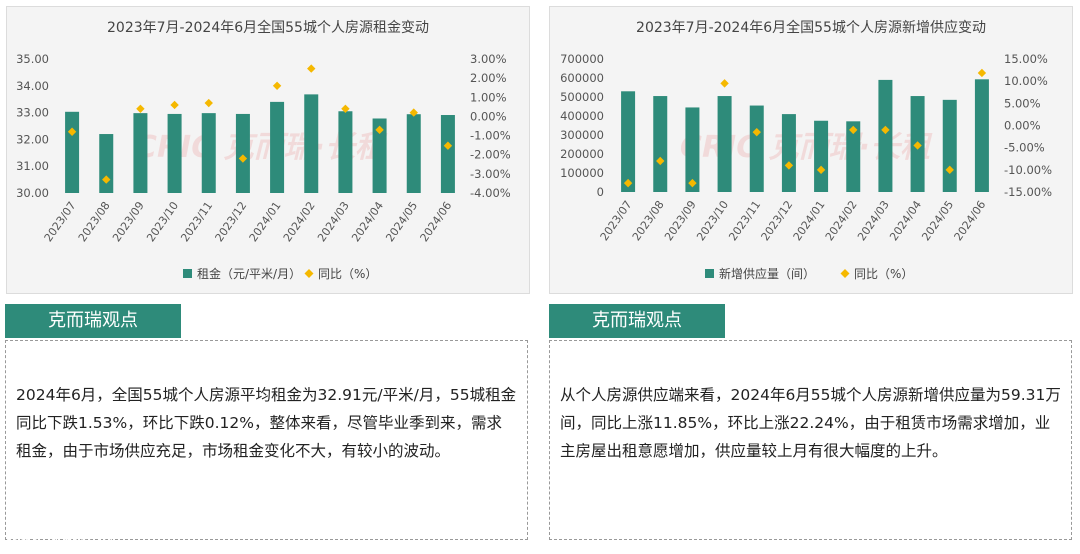  Describe the element at coordinates (490, 193) in the screenshot. I see `y-right-tick: -4.00%` at that location.